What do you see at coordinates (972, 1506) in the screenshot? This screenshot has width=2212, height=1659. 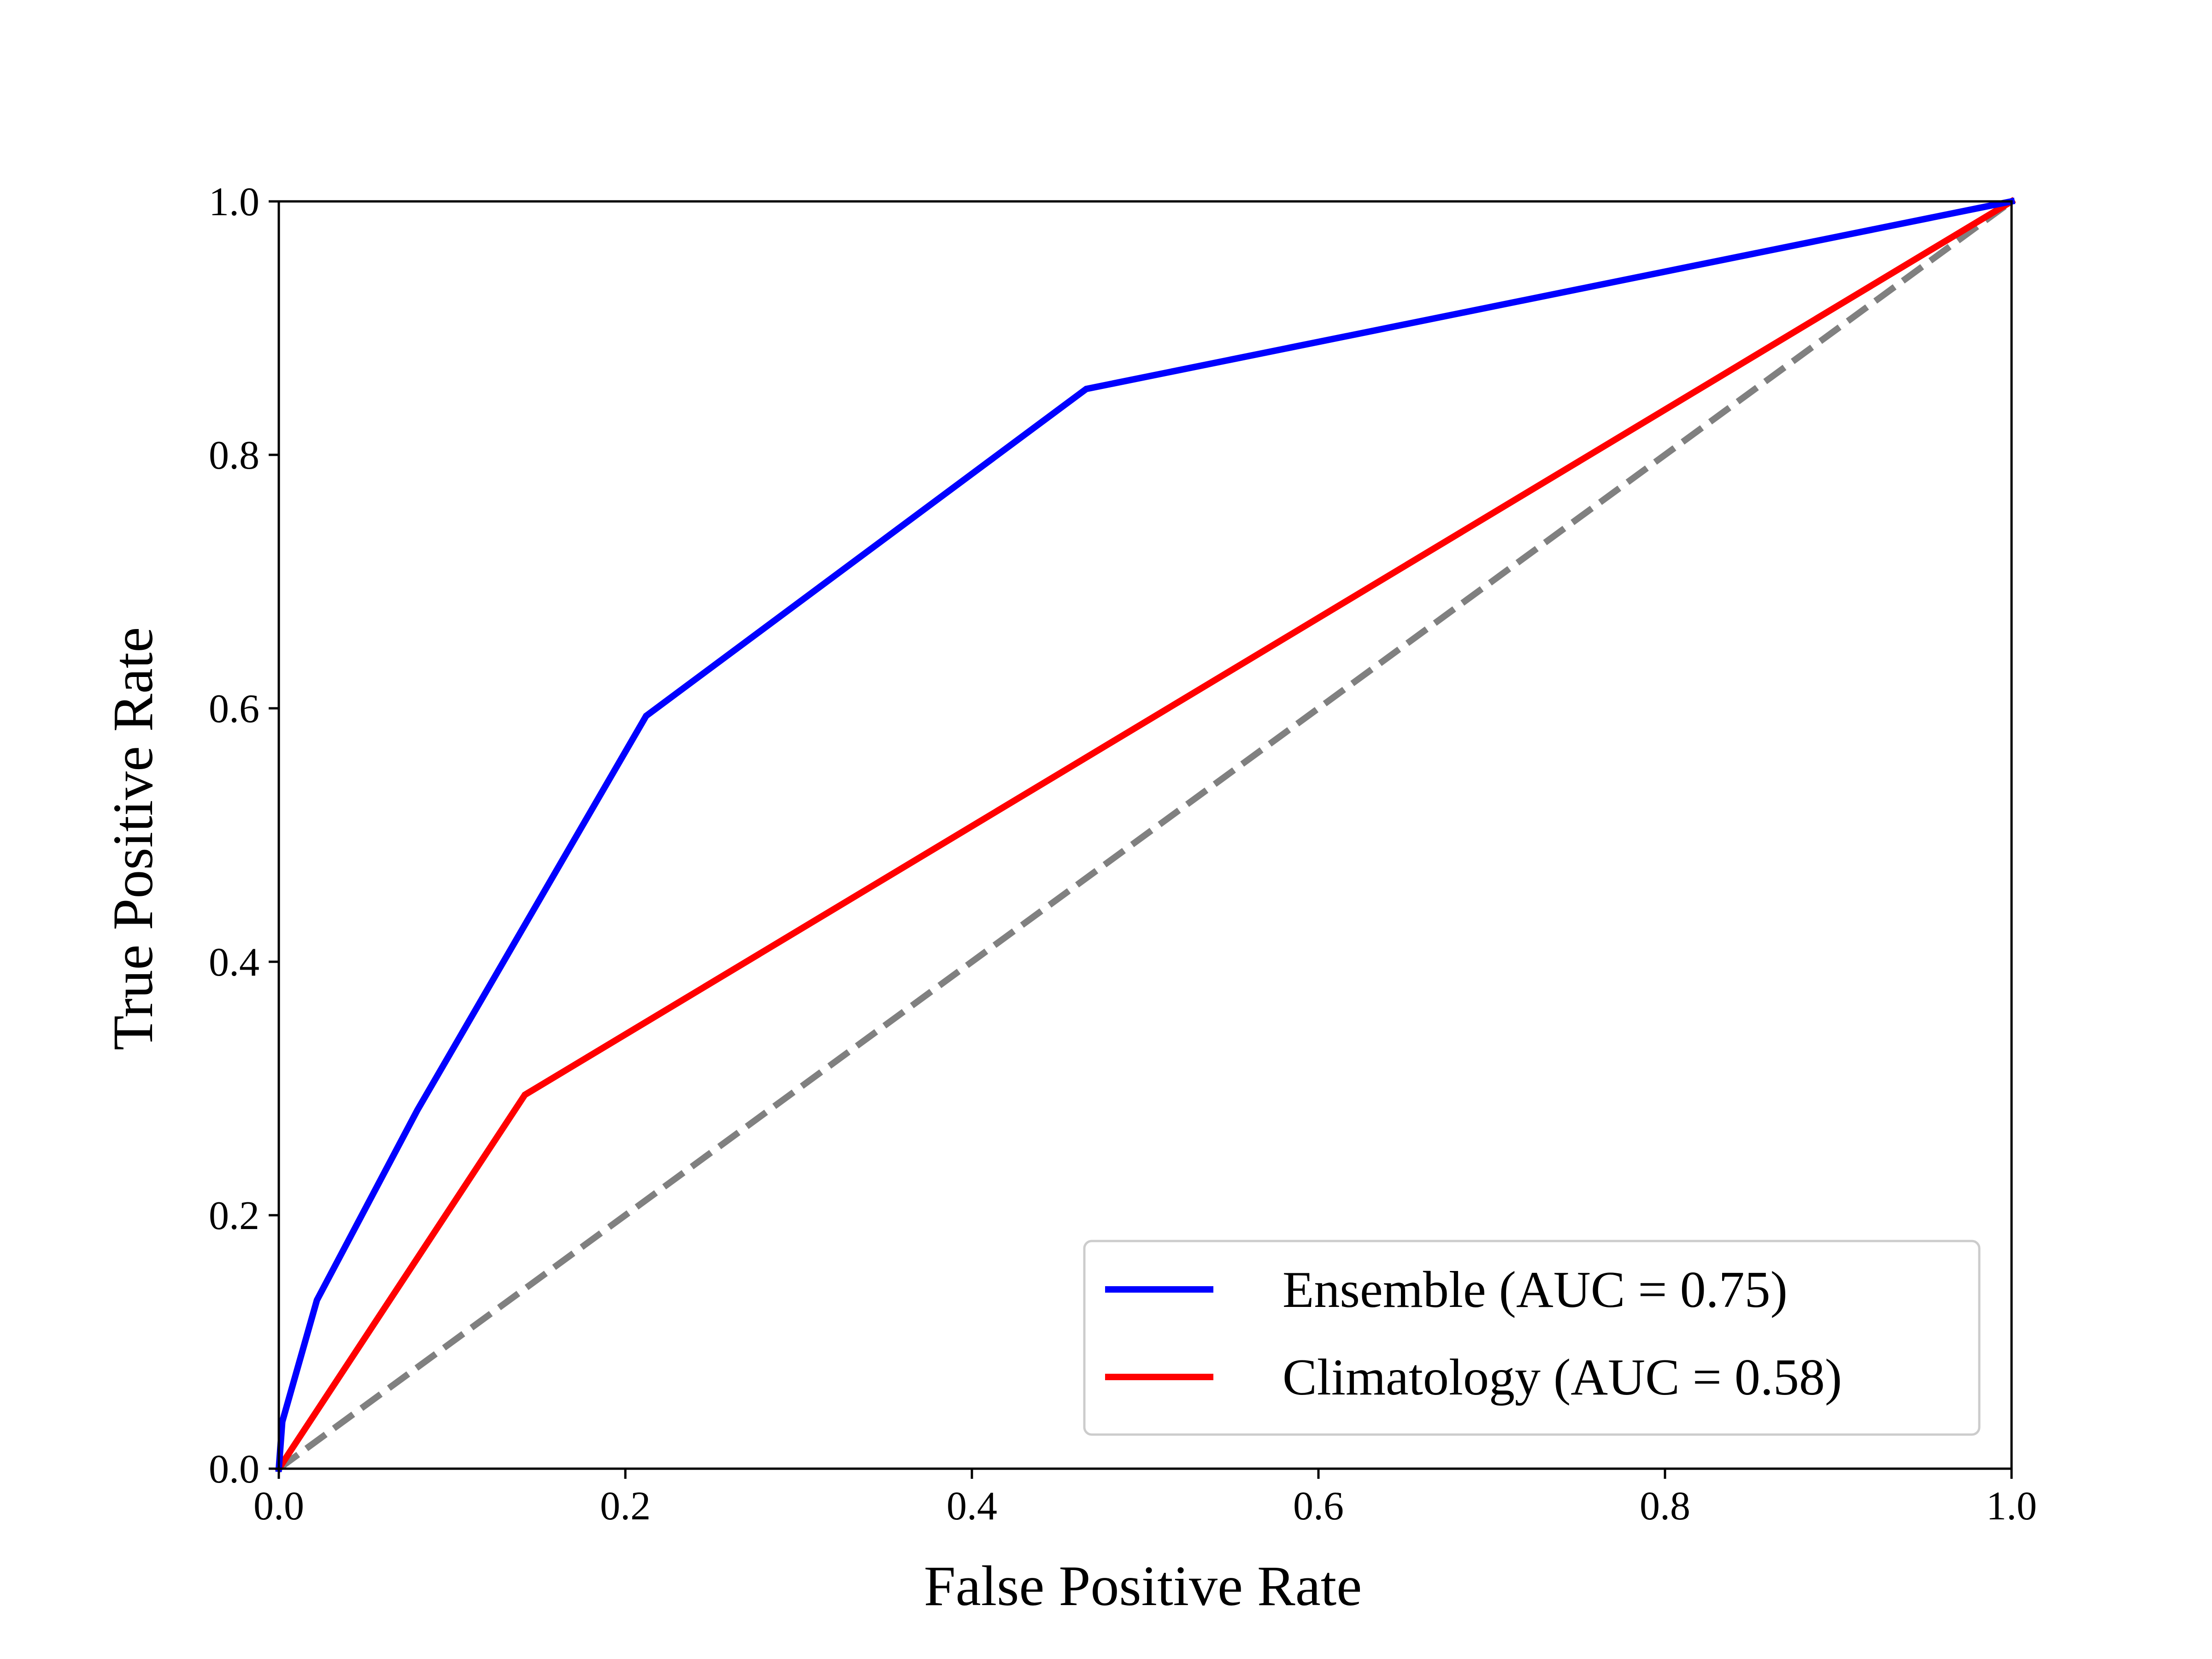 I see `x-tick-label: 0.4` at bounding box center [972, 1506].